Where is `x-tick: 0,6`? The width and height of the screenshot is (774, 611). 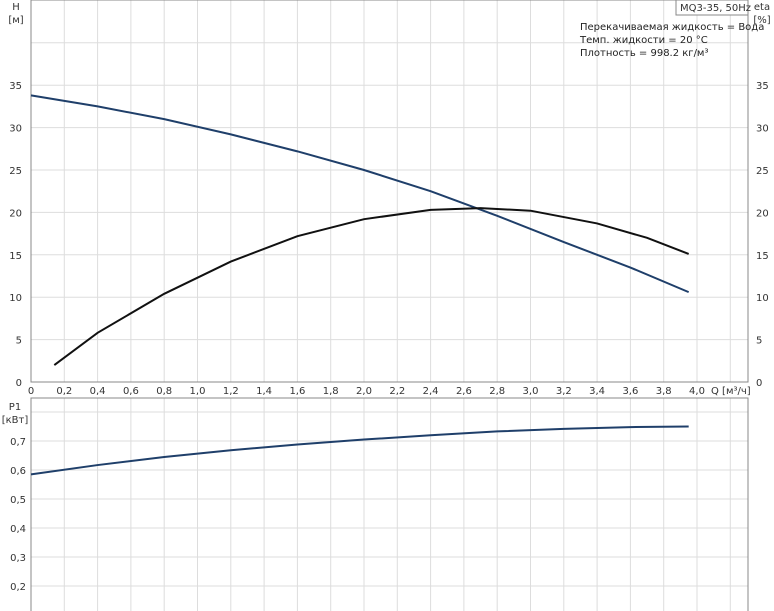
x-tick: 0,6 is located at coordinates (131, 391).